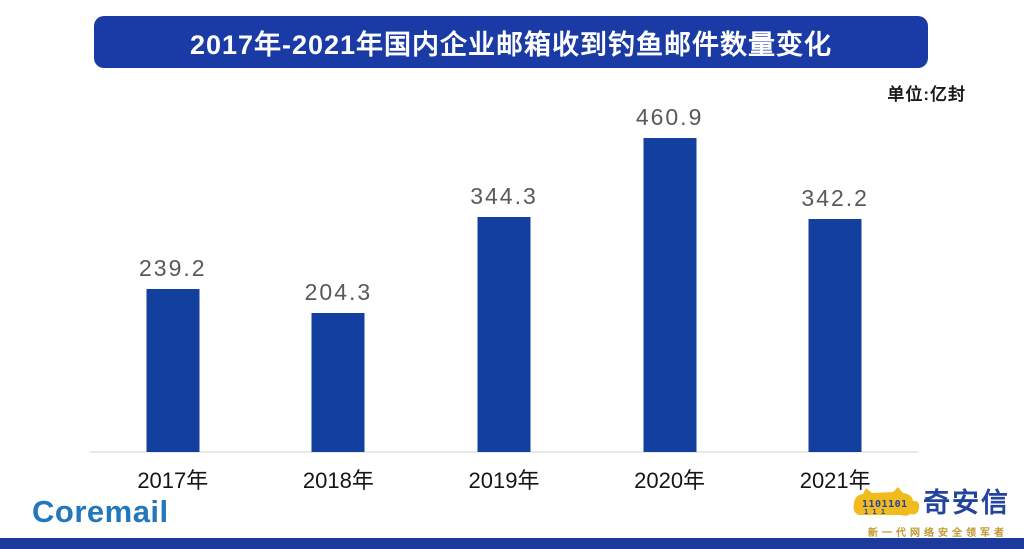  I want to click on x-tick-2019年: 2019年, so click(504, 480).